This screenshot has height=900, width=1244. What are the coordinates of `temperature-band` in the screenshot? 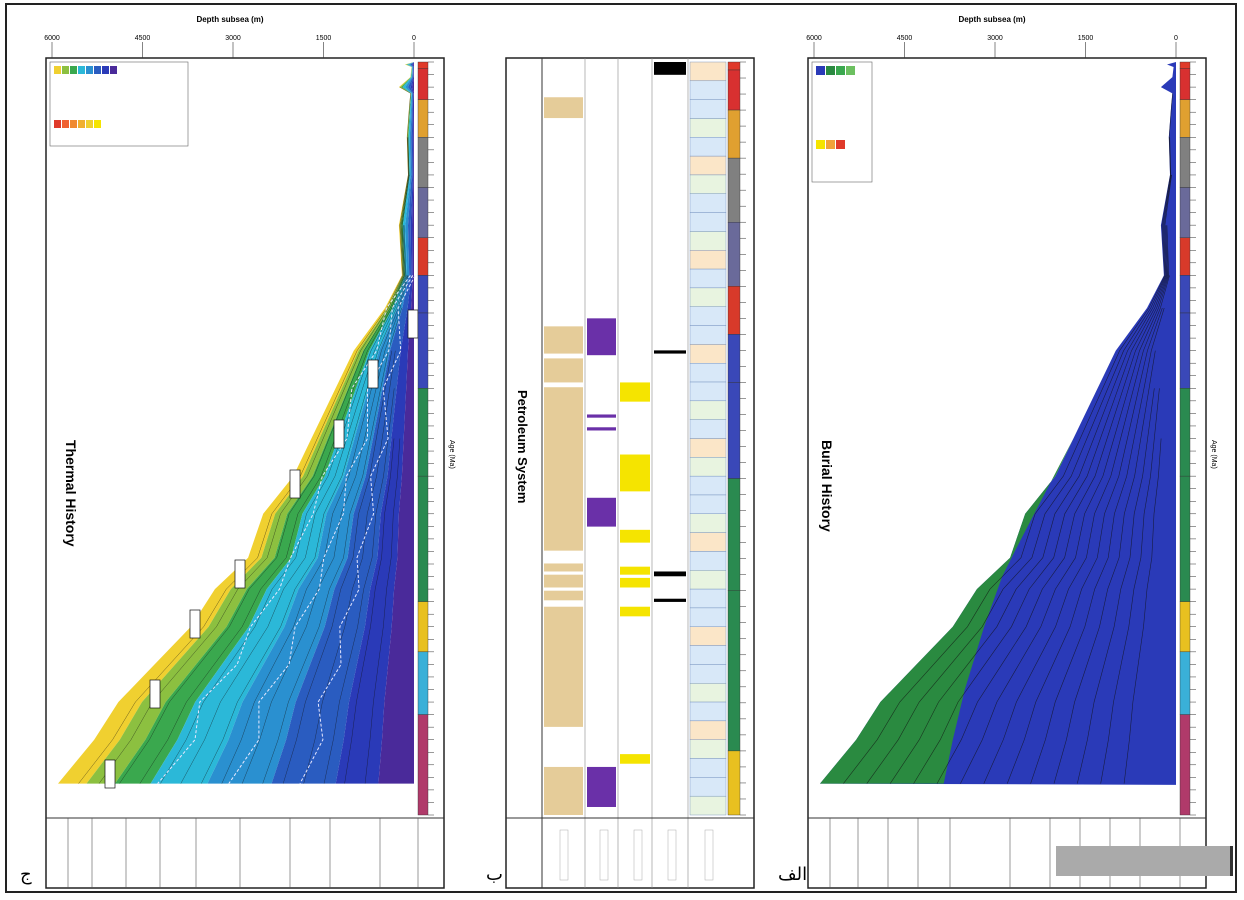 It's located at (342, 423).